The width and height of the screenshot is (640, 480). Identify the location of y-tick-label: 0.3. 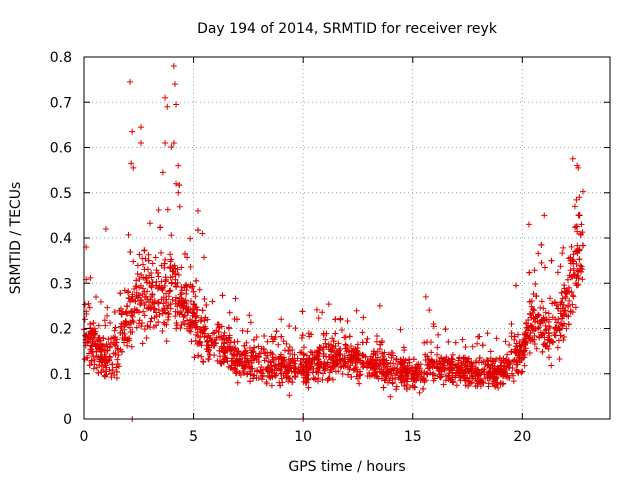
(61, 284).